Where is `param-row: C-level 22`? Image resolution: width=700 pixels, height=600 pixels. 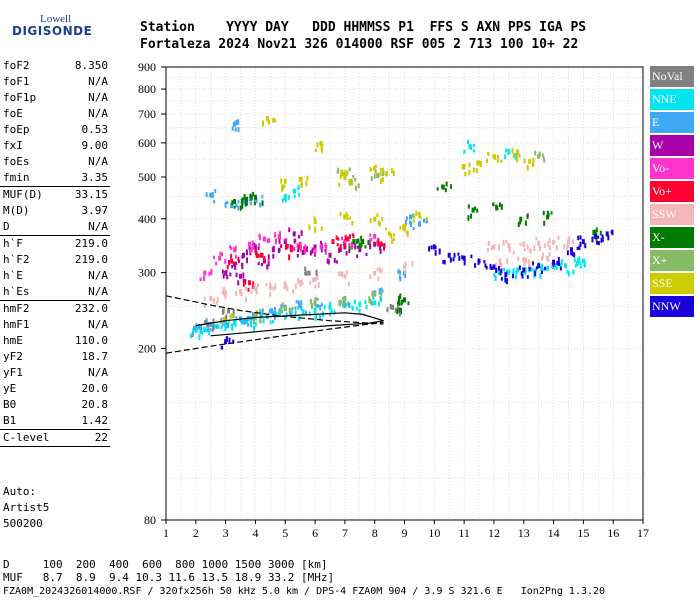
param-row: C-level 22 is located at coordinates (56, 438).